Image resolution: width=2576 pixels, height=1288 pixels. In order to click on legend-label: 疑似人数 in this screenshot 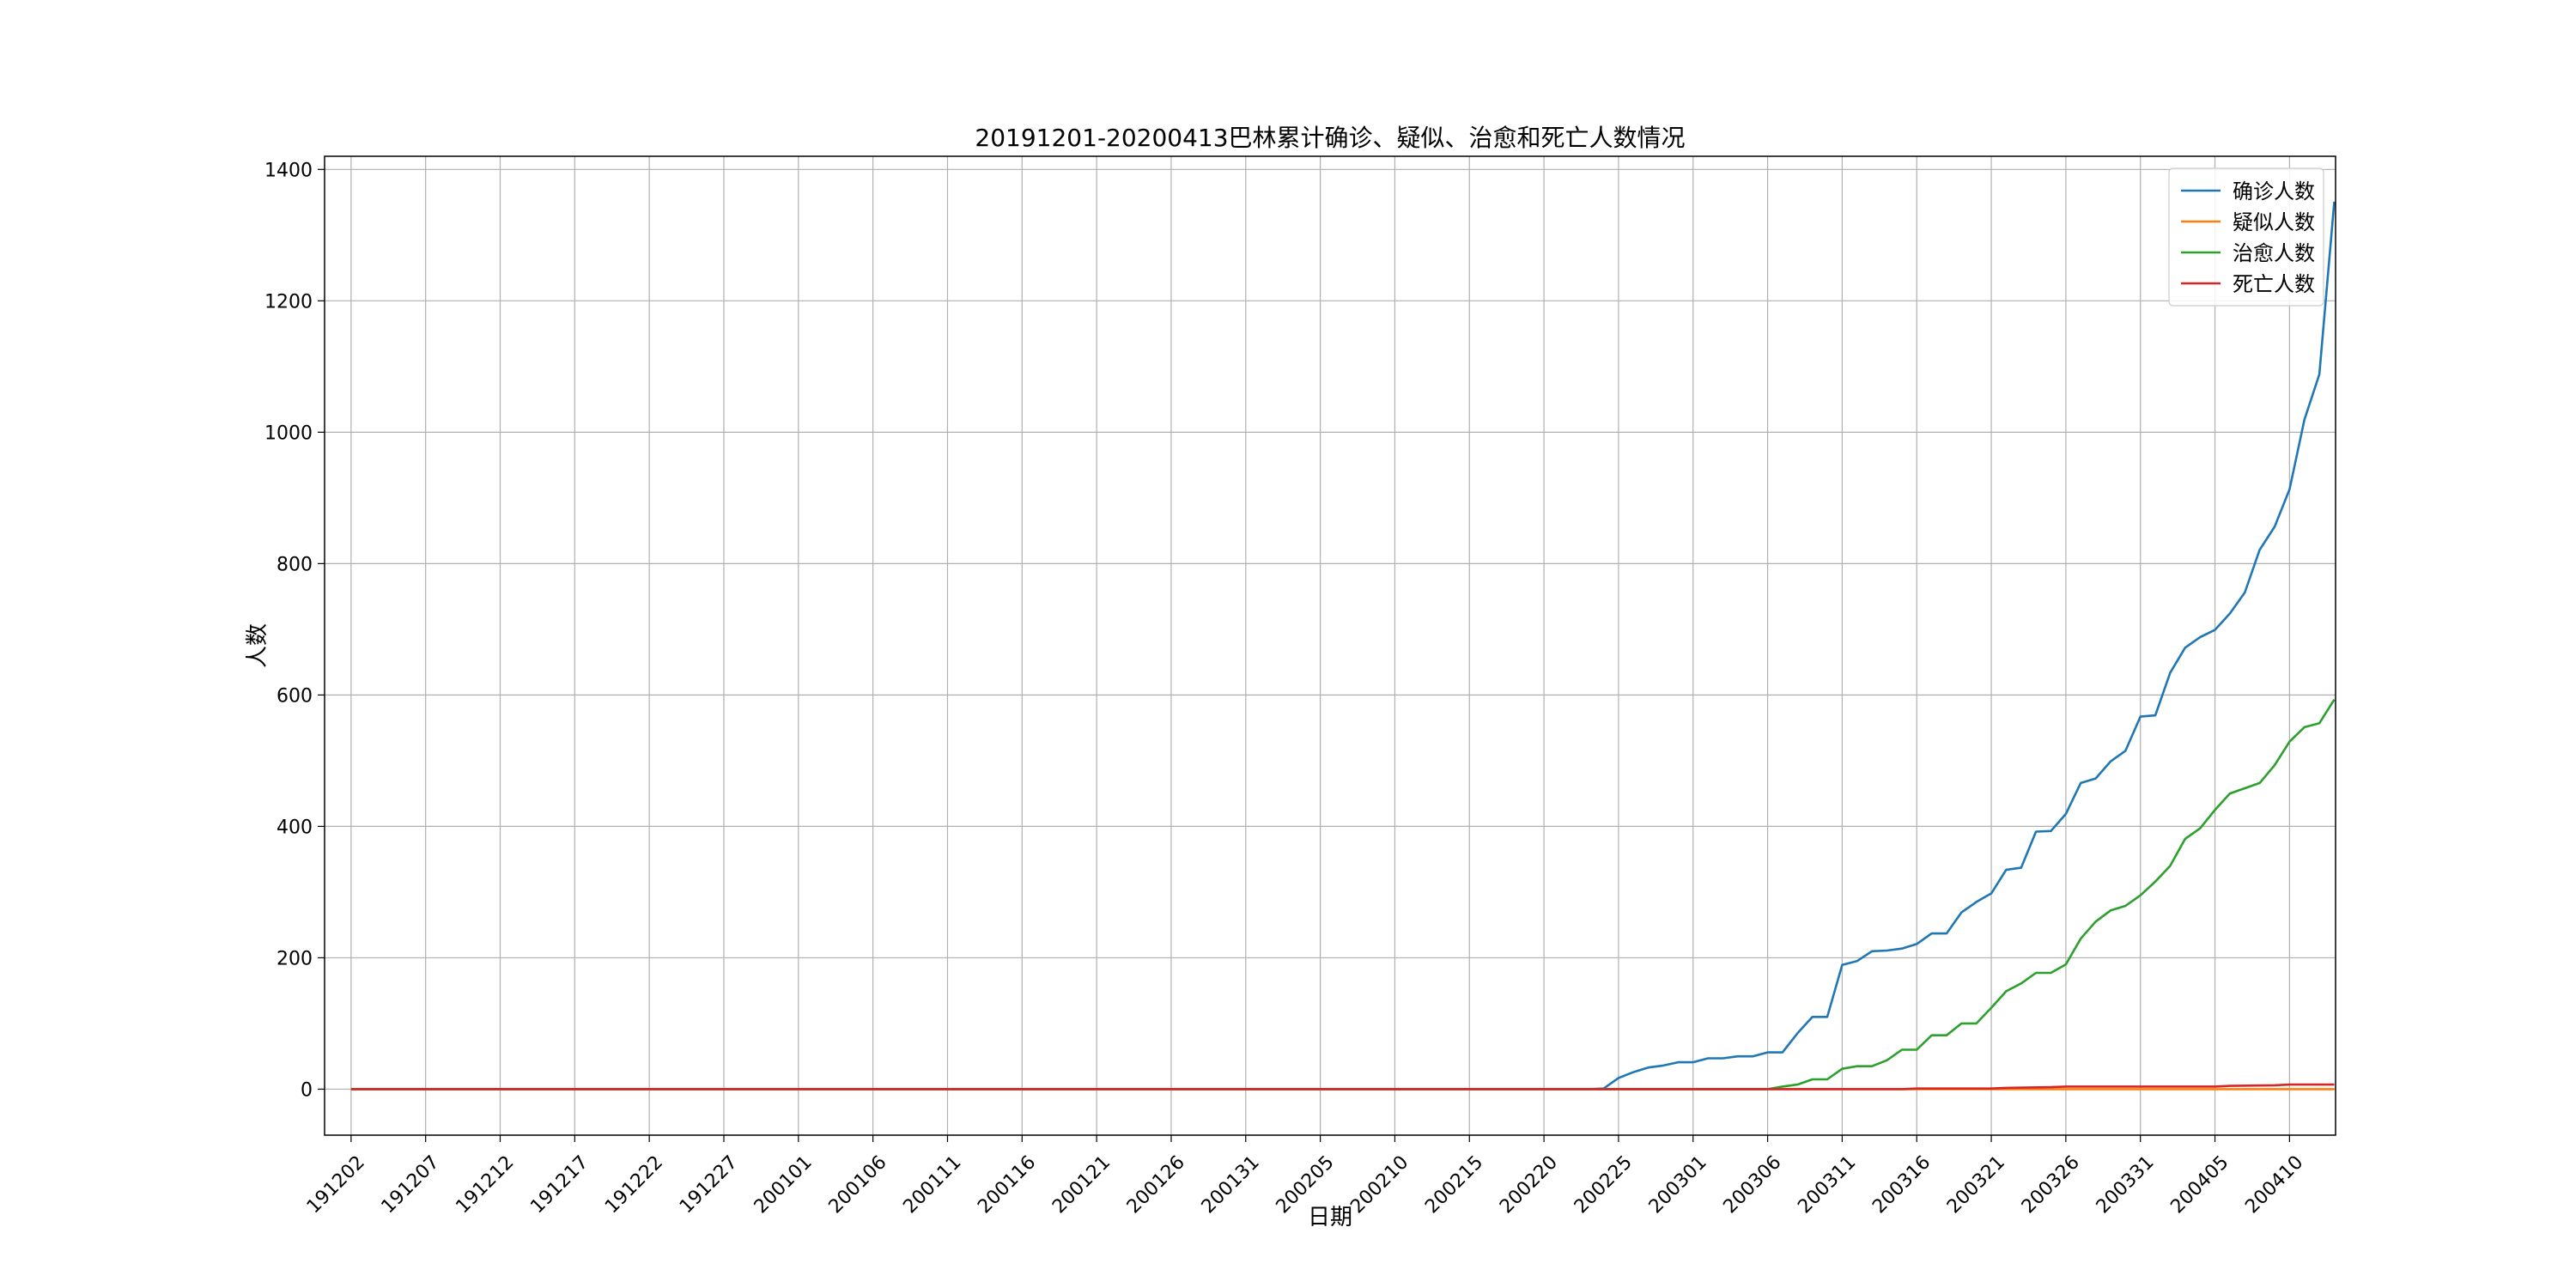, I will do `click(2274, 222)`.